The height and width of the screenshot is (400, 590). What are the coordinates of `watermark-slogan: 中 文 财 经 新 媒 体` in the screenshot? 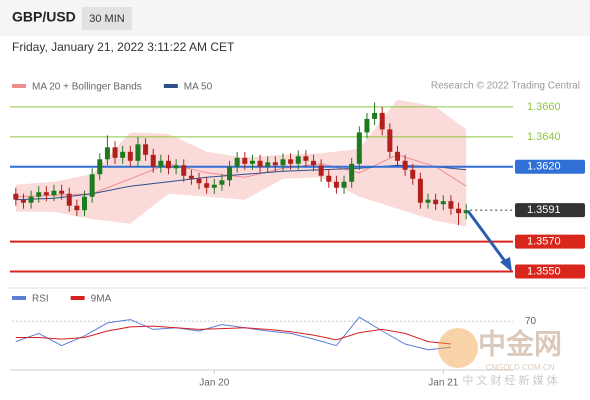 It's located at (509, 380).